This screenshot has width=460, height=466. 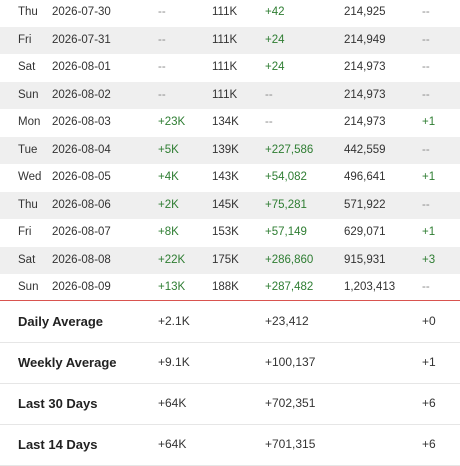 What do you see at coordinates (289, 259) in the screenshot?
I see `change-cell: +286,860` at bounding box center [289, 259].